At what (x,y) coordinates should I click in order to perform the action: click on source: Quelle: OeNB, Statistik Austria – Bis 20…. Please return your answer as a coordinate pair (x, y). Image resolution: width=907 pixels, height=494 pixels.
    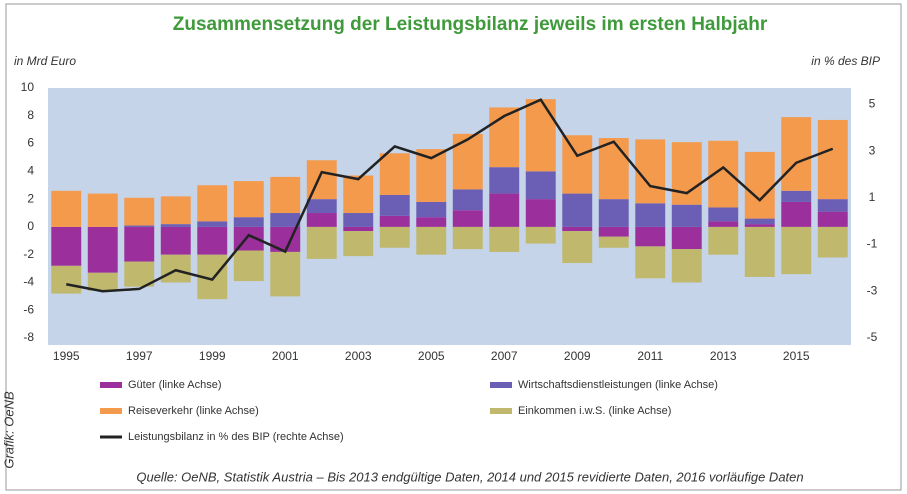
    Looking at the image, I should click on (469, 476).